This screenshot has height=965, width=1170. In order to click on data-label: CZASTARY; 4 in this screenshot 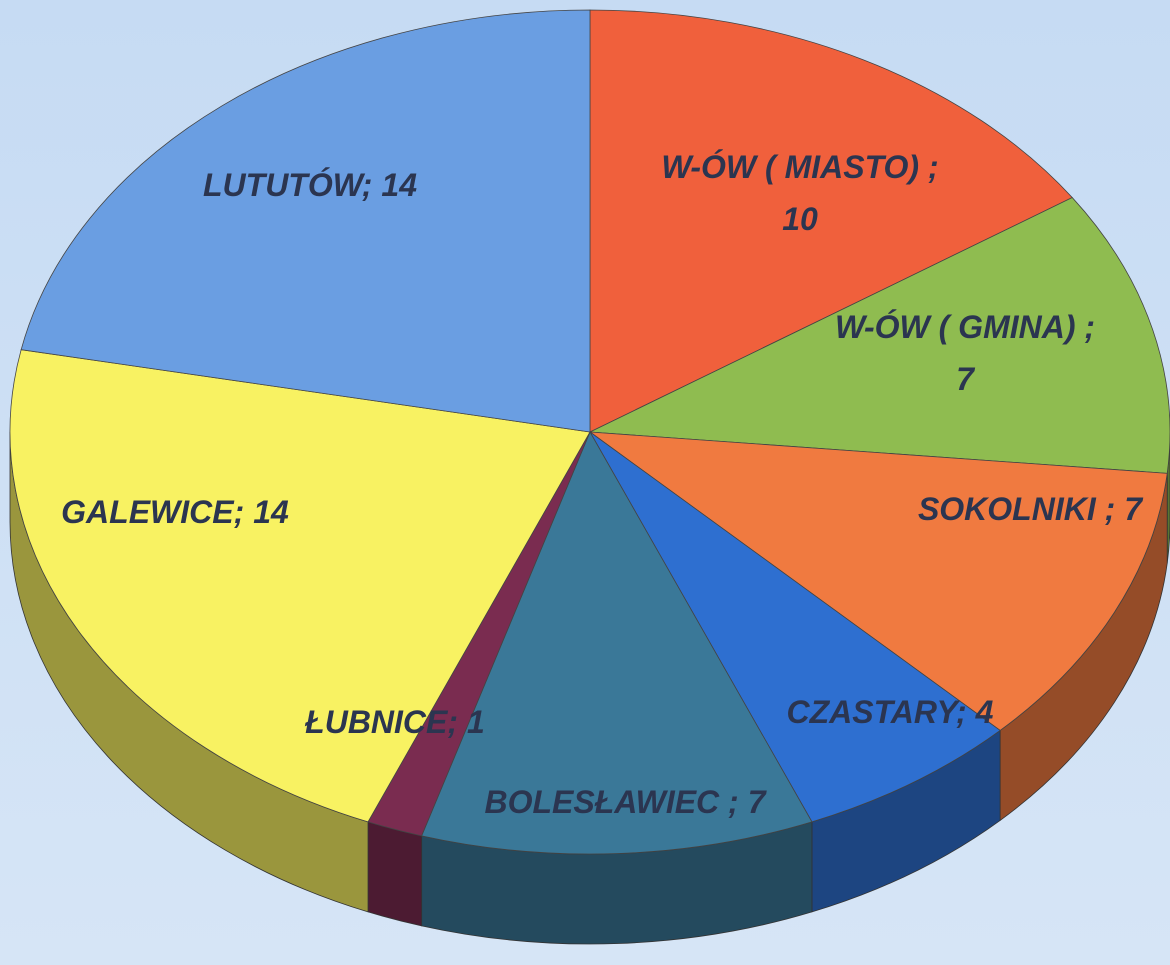, I will do `click(890, 712)`.